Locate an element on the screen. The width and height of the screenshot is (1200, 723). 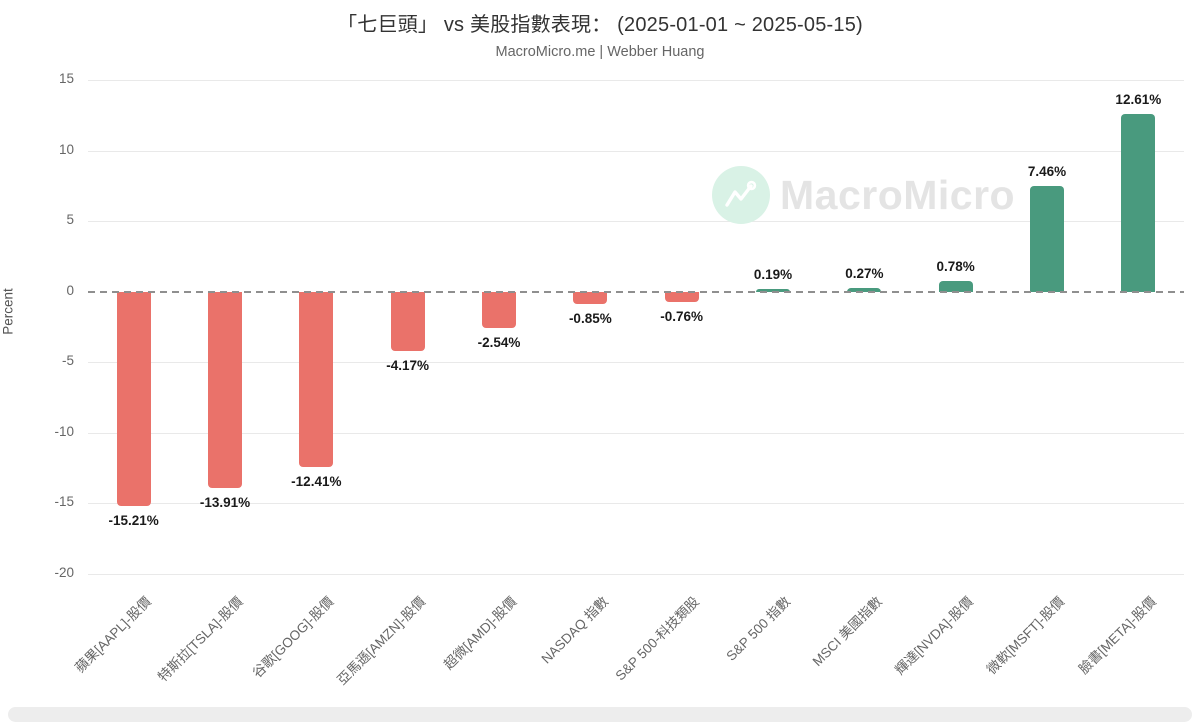
bar-value-label: -0.85% is located at coordinates (590, 318).